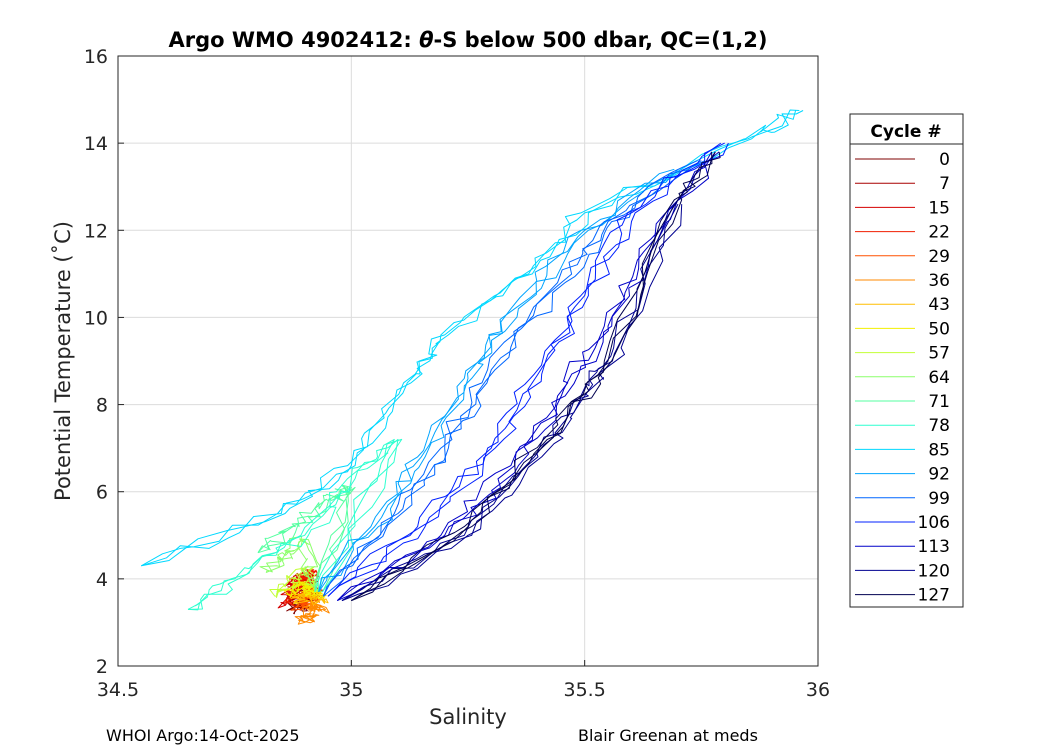  What do you see at coordinates (102, 406) in the screenshot?
I see `y-tick-label: 8` at bounding box center [102, 406].